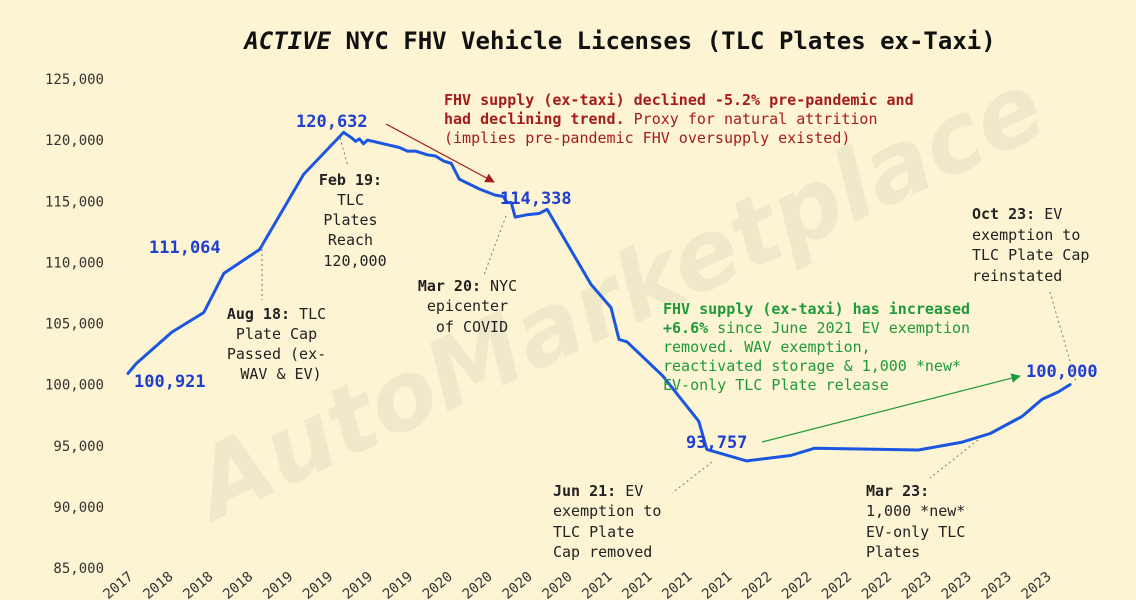  Describe the element at coordinates (170, 382) in the screenshot. I see `value-label-start: 100,921` at that location.